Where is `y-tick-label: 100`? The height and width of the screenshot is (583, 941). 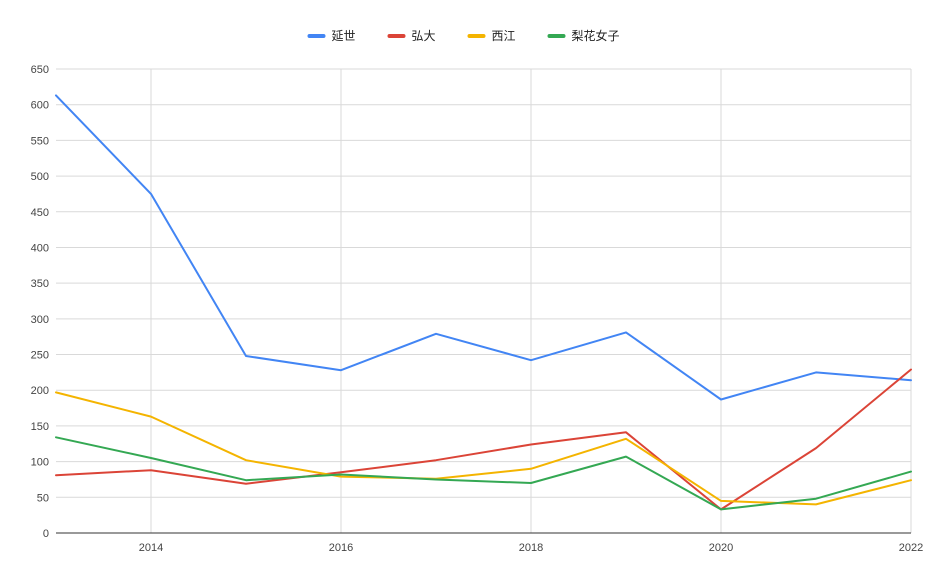 y-tick-label: 100 is located at coordinates (40, 463).